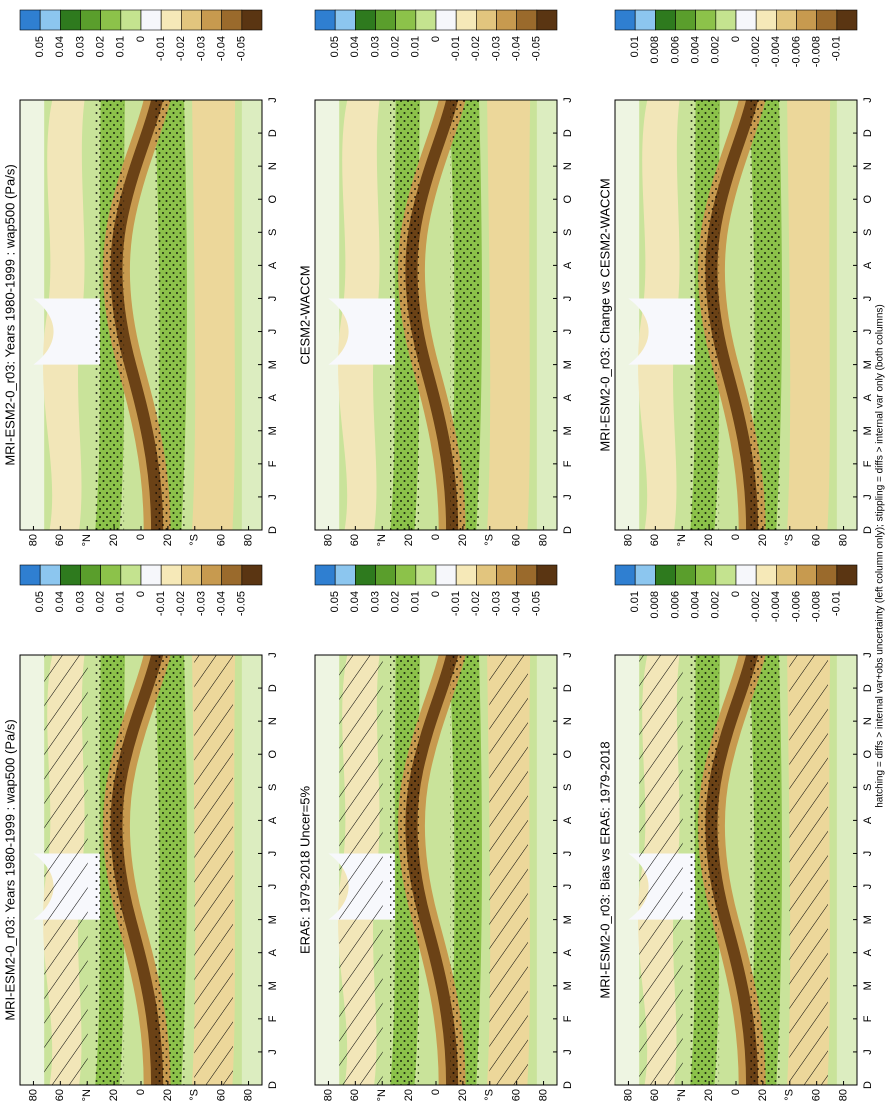 Image resolution: width=891 pixels, height=1111 pixels. I want to click on colorbar-label: -0.03, so click(201, 48).